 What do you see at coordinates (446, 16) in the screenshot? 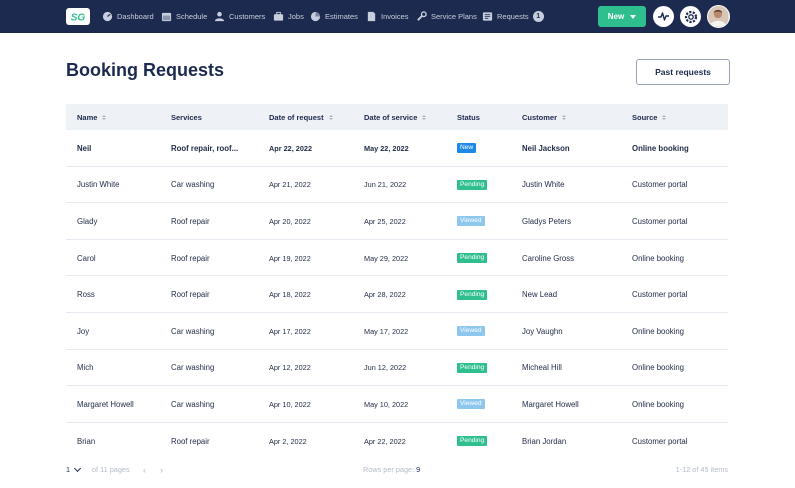
I see `nav-service-plans: Service Plans` at bounding box center [446, 16].